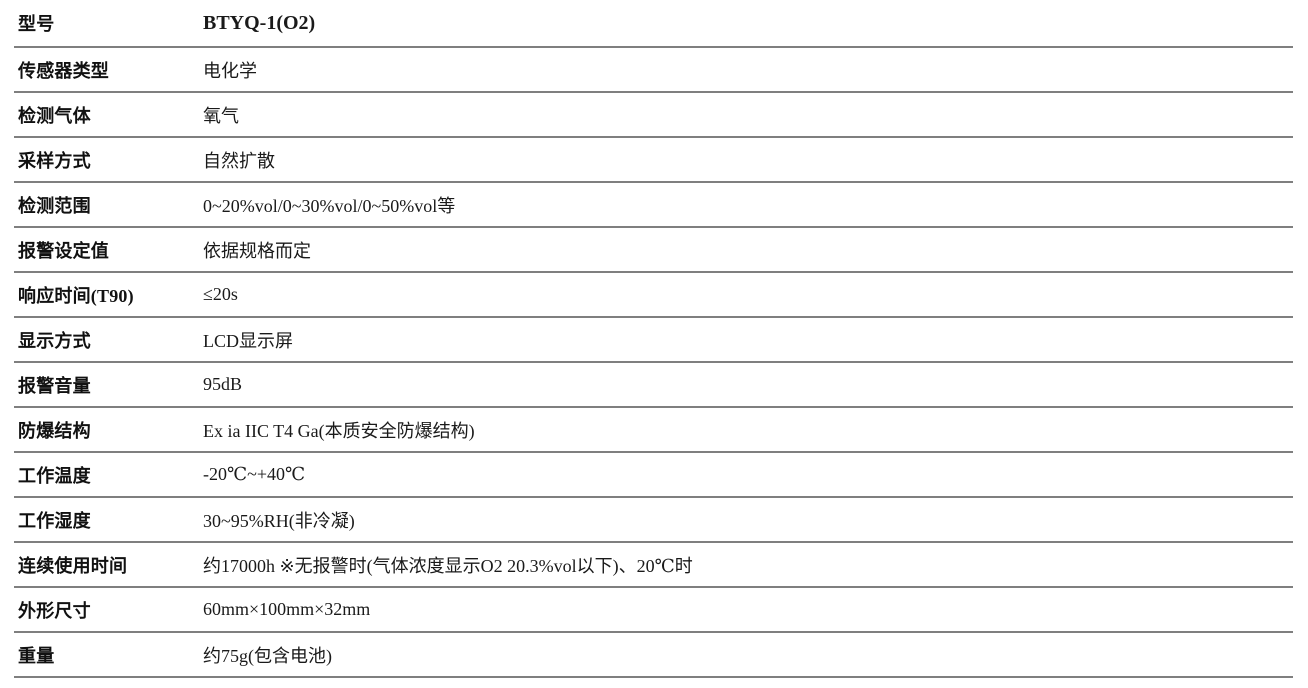 The height and width of the screenshot is (688, 1308). I want to click on spec-value: 60mm×100mm×32mm, so click(287, 609).